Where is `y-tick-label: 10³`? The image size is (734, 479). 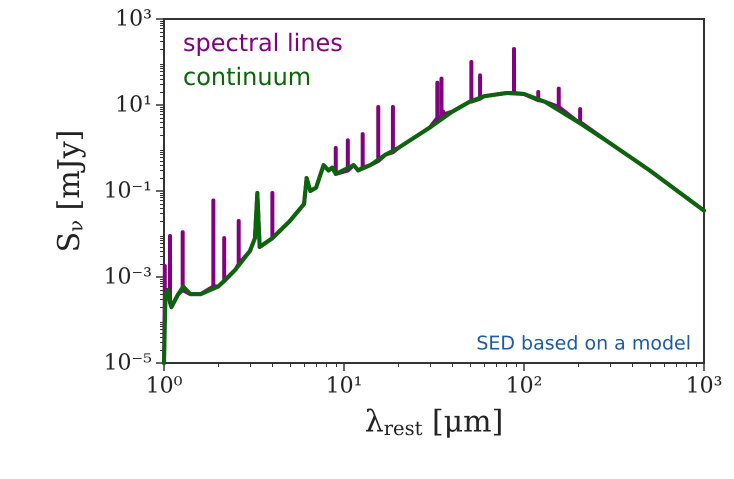 y-tick-label: 10³ is located at coordinates (133, 19).